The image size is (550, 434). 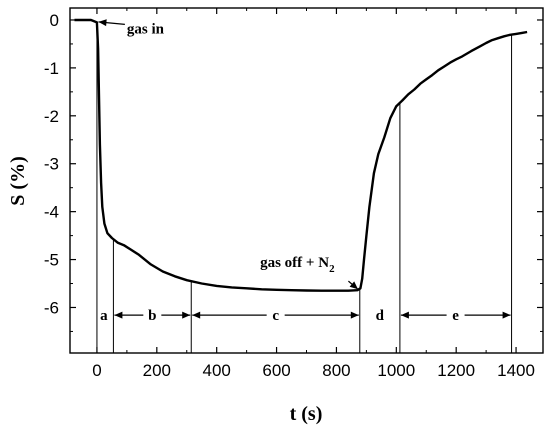 I want to click on x-tick-label: 200, so click(x=157, y=370).